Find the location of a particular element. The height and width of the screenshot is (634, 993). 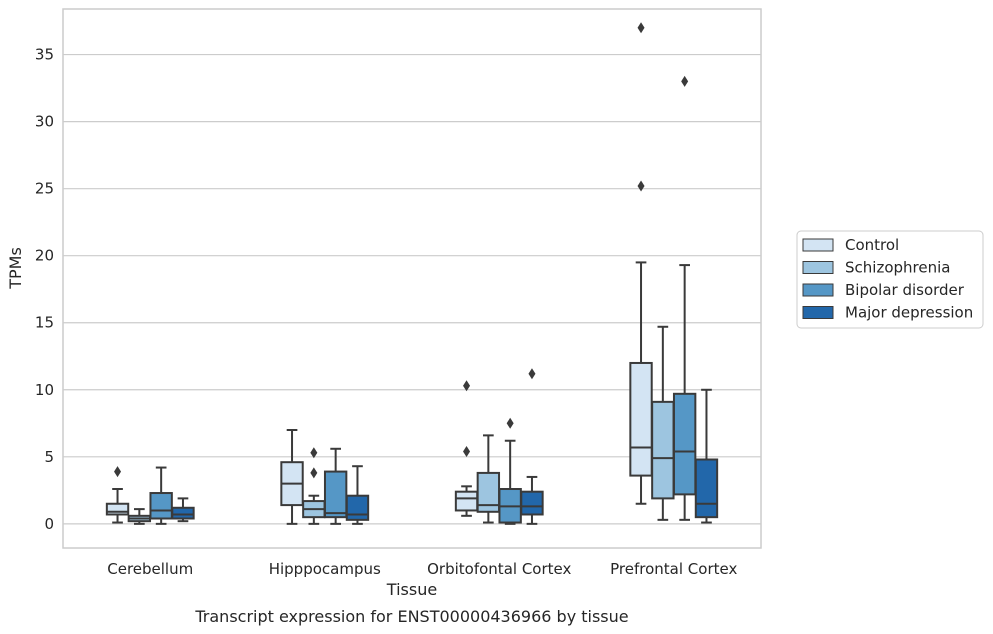

y-tick-label: 20 is located at coordinates (44, 256).